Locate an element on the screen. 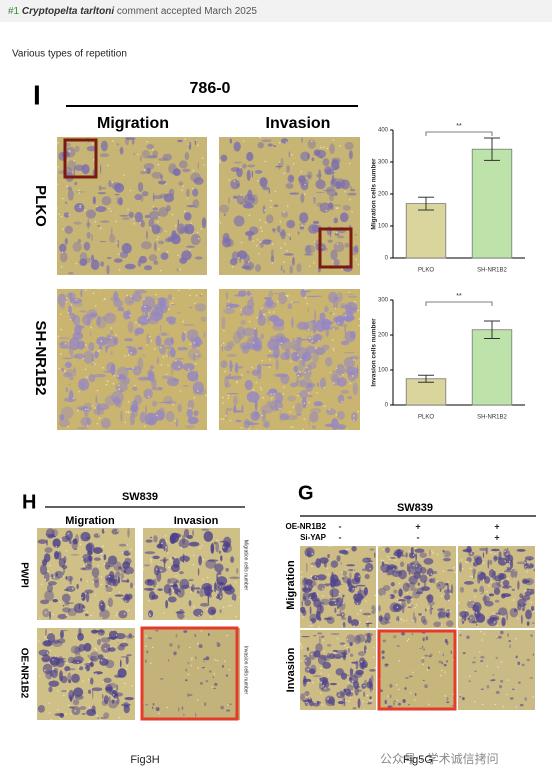 The width and height of the screenshot is (552, 781). header-bar is located at coordinates (276, 11).